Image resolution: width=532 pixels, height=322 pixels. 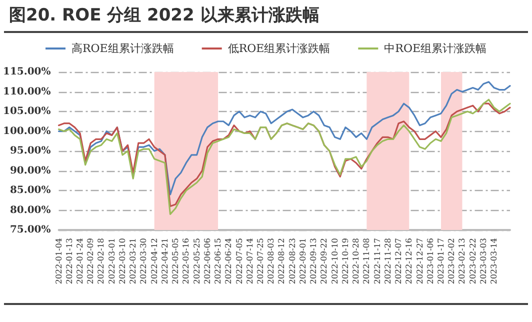 What do you see at coordinates (229, 261) in the screenshot?
I see `x-tick-label: 2022-06-24` at bounding box center [229, 261].